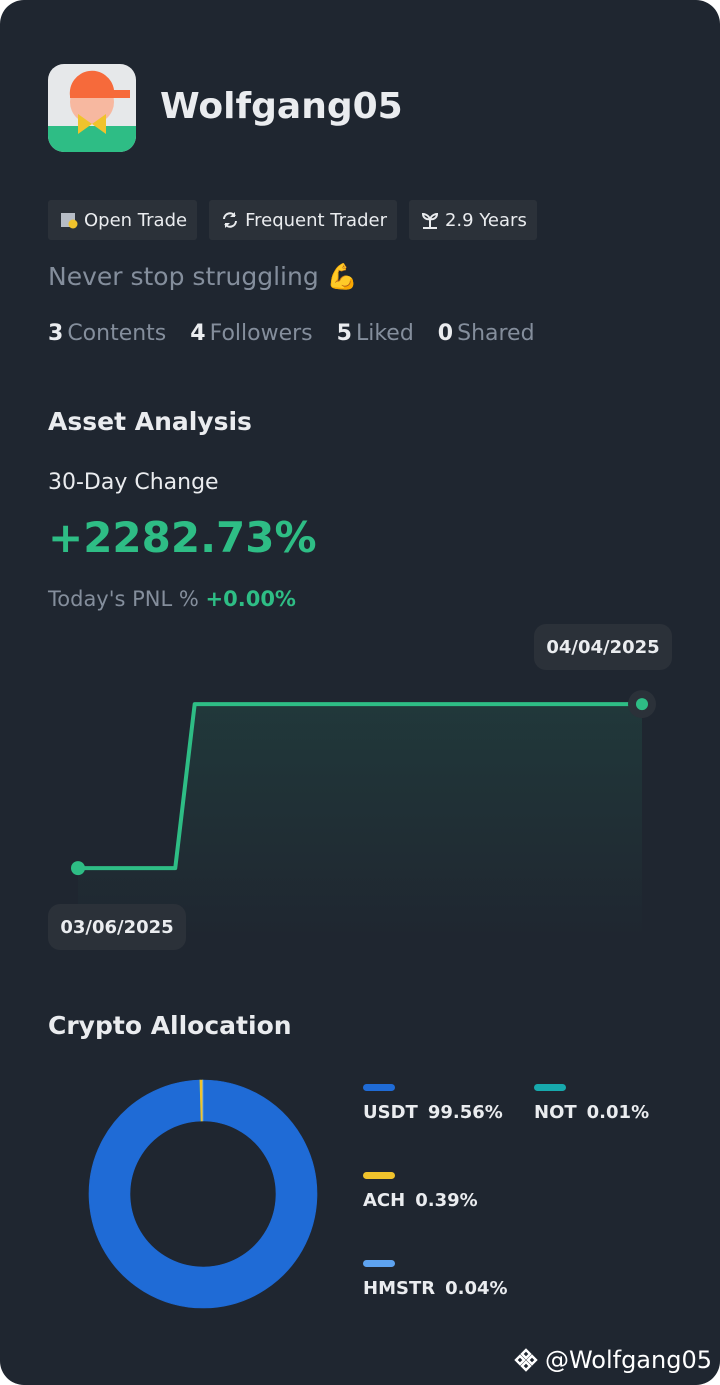  I want to click on badge-label: Open Trade, so click(136, 220).